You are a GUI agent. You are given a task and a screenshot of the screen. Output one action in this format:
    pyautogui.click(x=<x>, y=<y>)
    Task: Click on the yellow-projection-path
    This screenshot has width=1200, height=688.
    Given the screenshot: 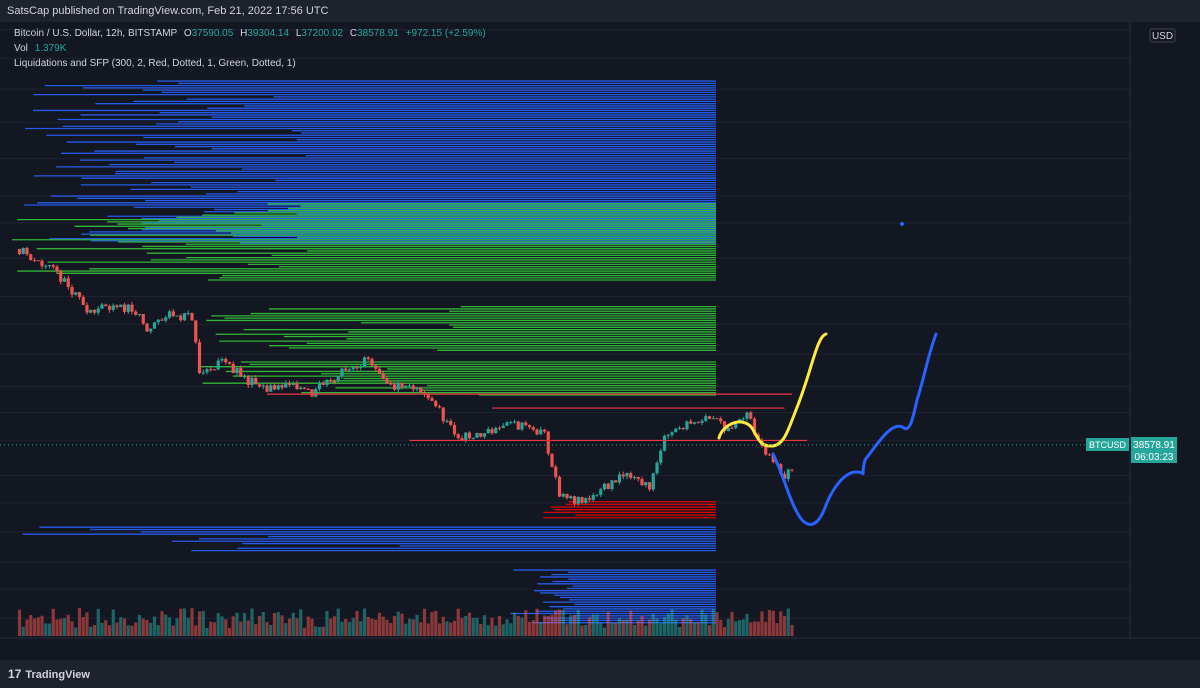 What is the action you would take?
    pyautogui.click(x=772, y=390)
    